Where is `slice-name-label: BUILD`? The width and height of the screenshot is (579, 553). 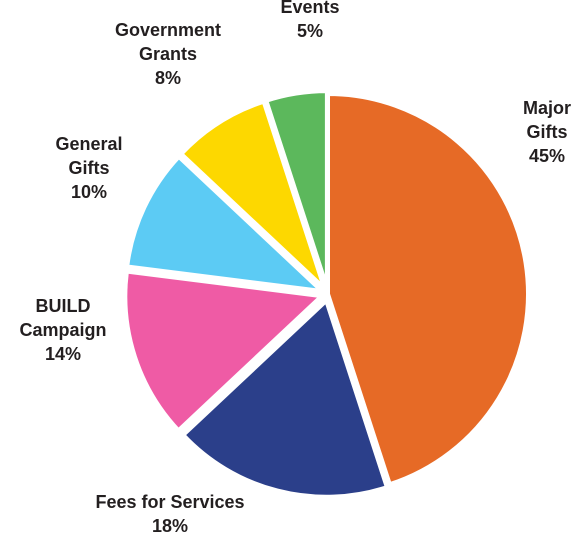
slice-name-label: BUILD is located at coordinates (63, 306).